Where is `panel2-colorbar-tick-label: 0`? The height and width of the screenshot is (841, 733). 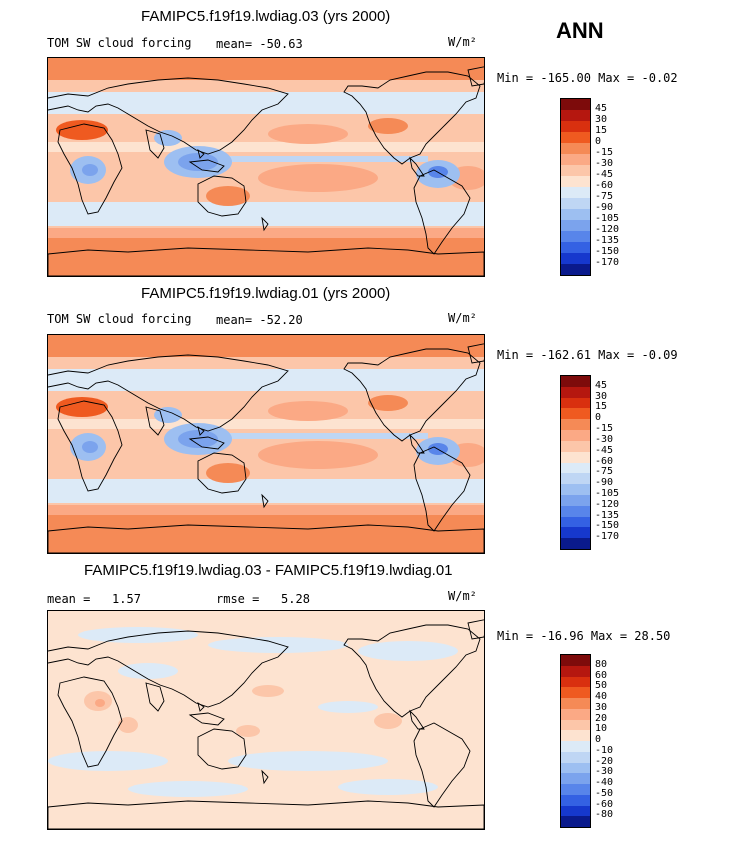 panel2-colorbar-tick-label: 0 is located at coordinates (598, 418).